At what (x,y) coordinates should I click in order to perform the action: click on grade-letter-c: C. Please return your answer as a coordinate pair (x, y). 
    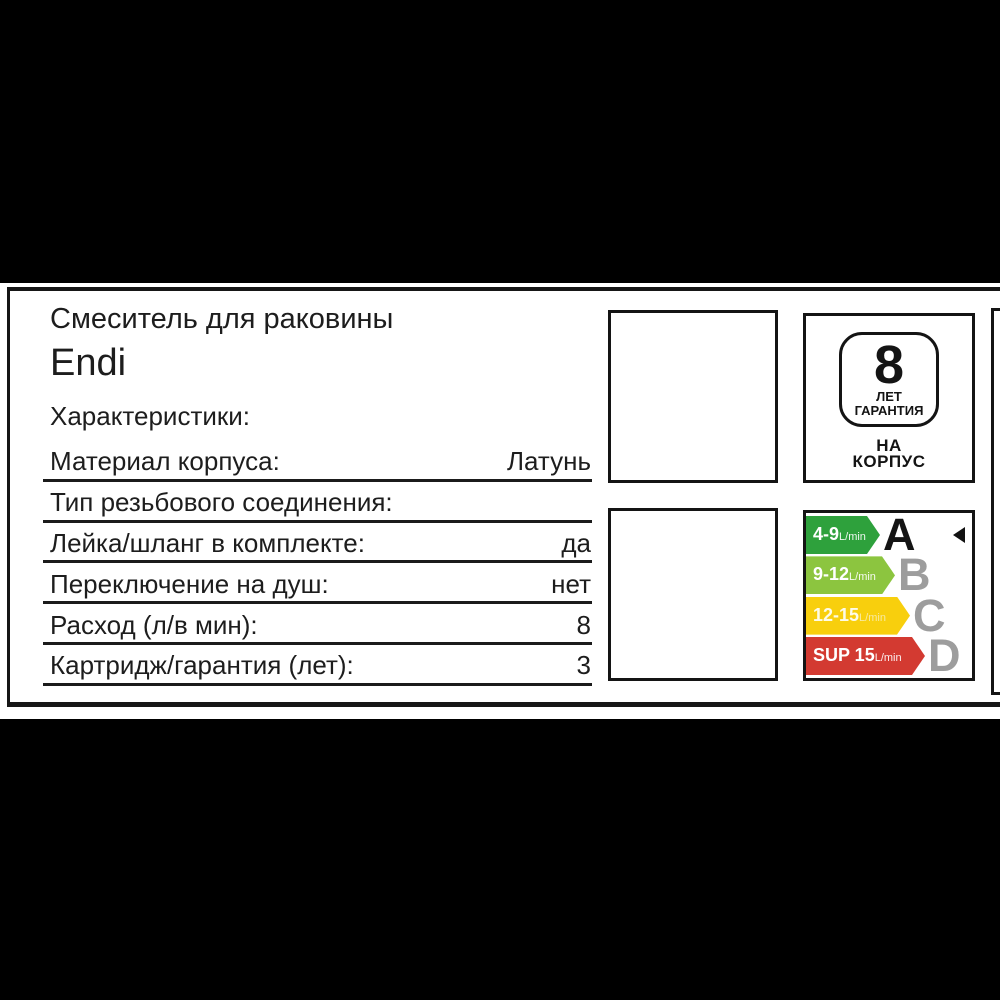
    Looking at the image, I should click on (929, 615).